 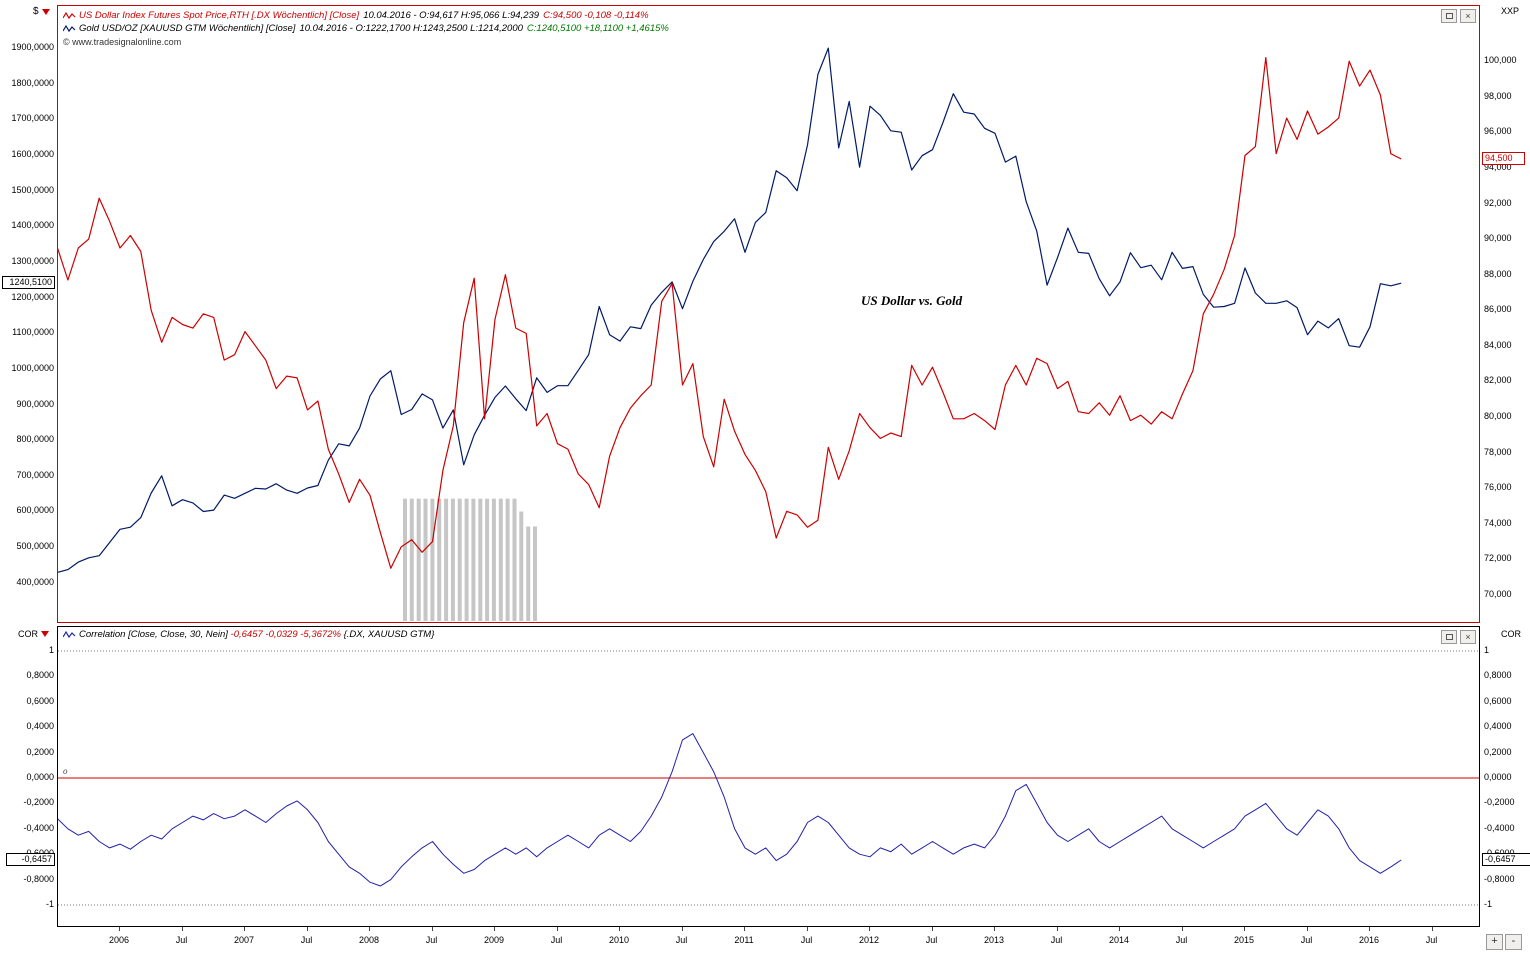 What do you see at coordinates (1498, 95) in the screenshot?
I see `axis-tick-label: 98,000` at bounding box center [1498, 95].